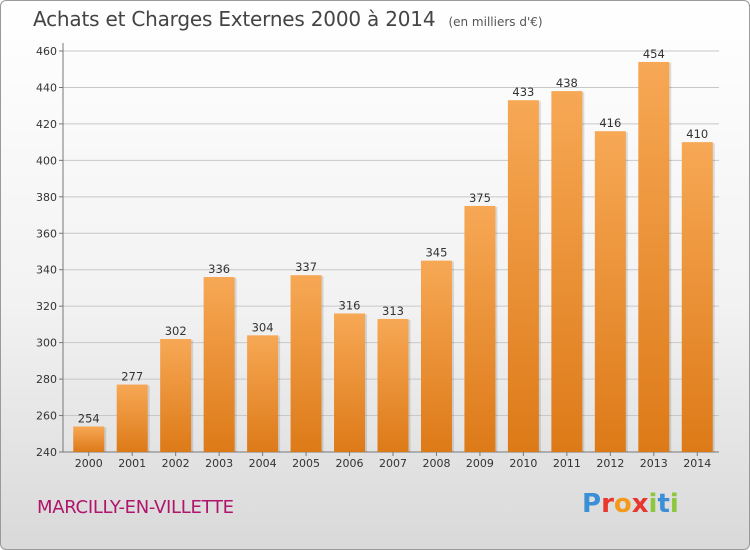  Describe the element at coordinates (46, 416) in the screenshot. I see `y-tick-label: 260` at that location.